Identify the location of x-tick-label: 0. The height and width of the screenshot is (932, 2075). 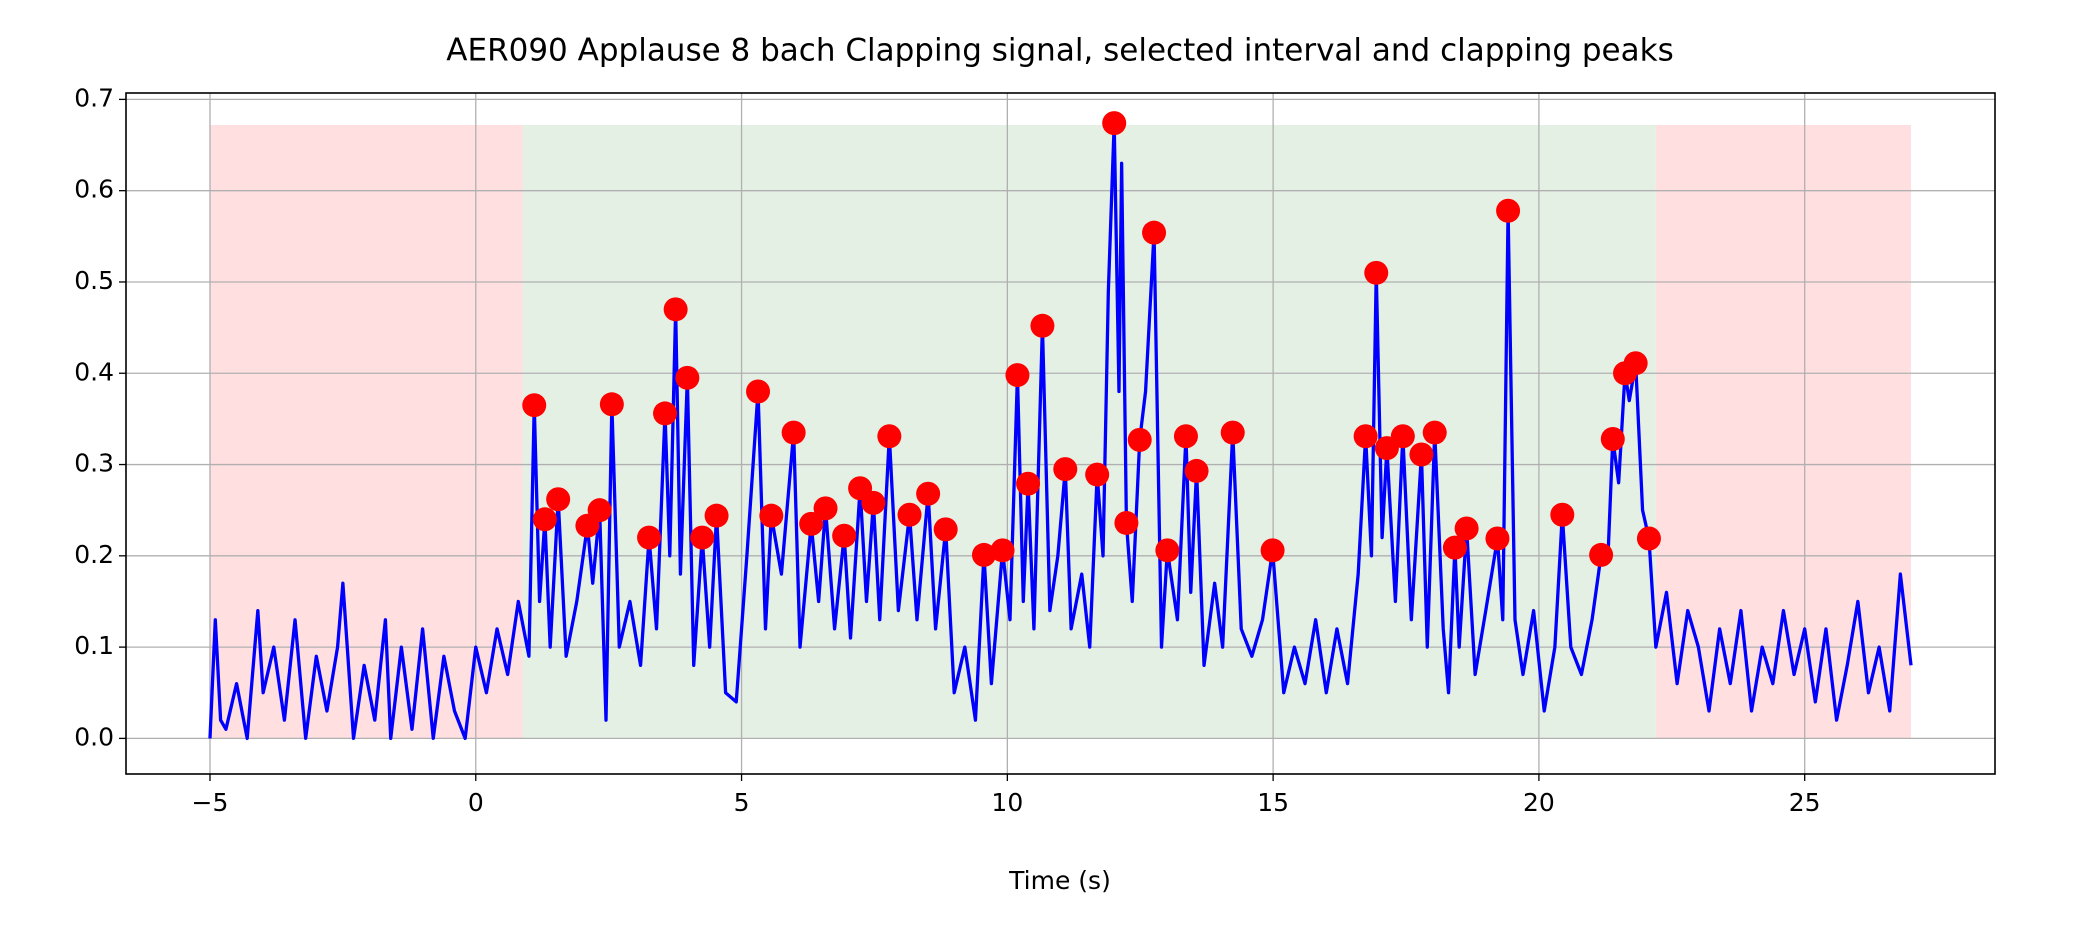
(476, 802).